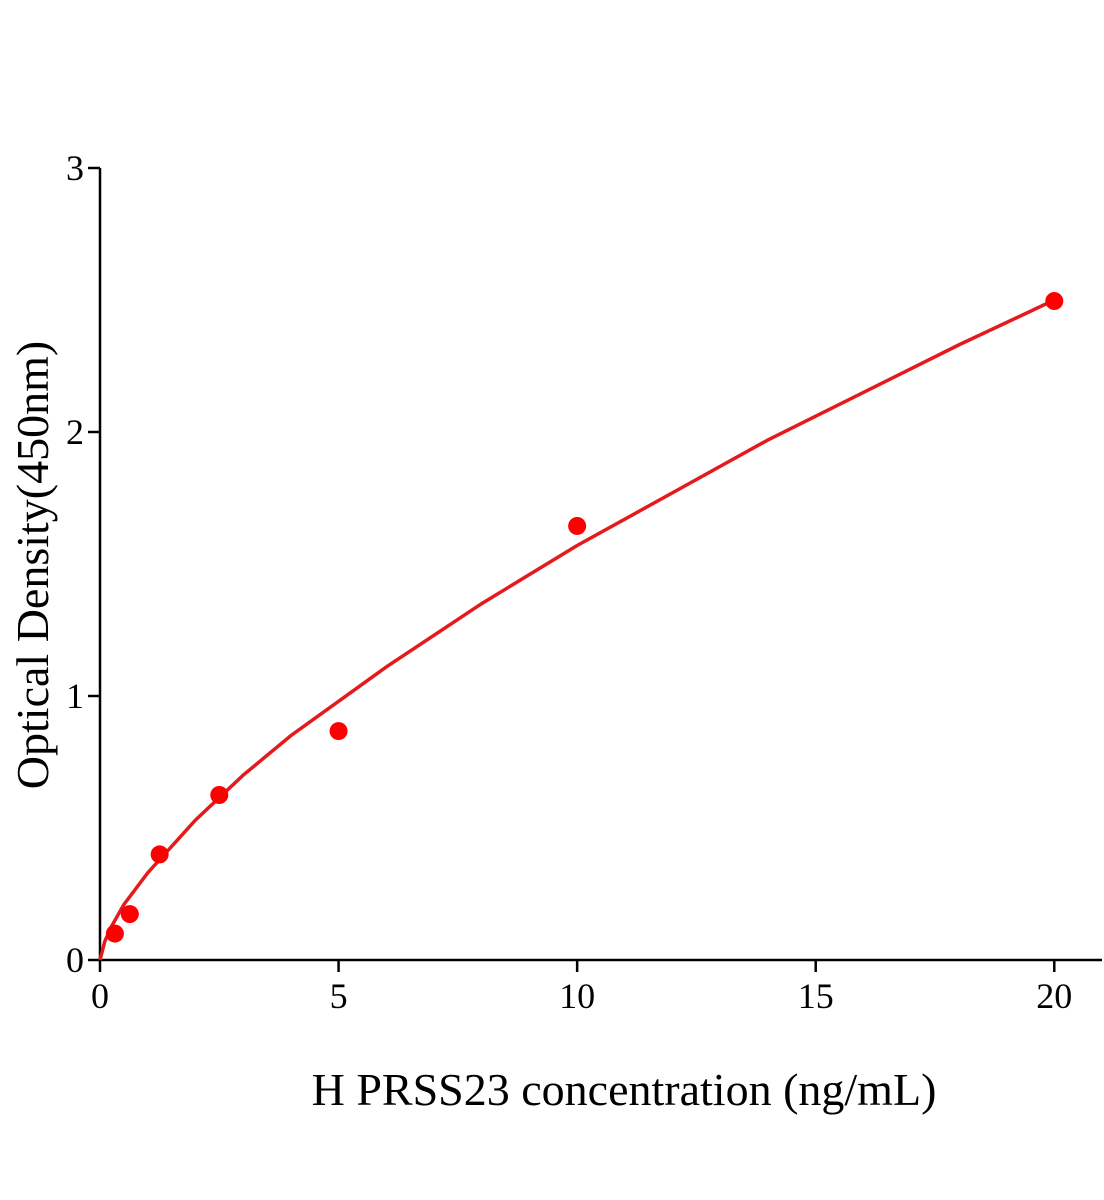 This screenshot has height=1200, width=1104. What do you see at coordinates (75, 432) in the screenshot?
I see `y-tick-label: 2` at bounding box center [75, 432].